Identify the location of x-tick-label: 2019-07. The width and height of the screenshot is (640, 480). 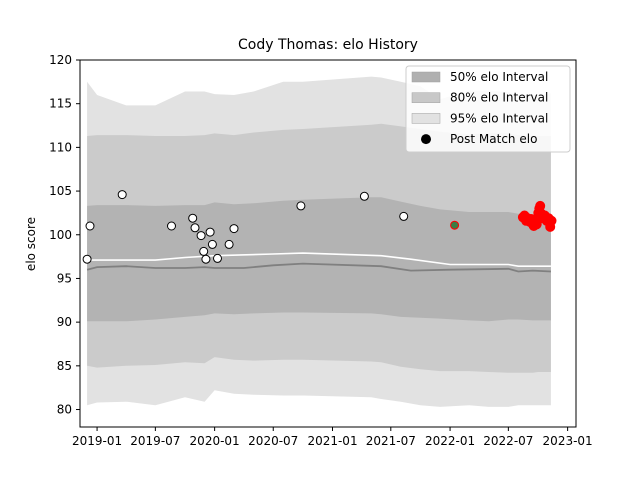
(155, 441).